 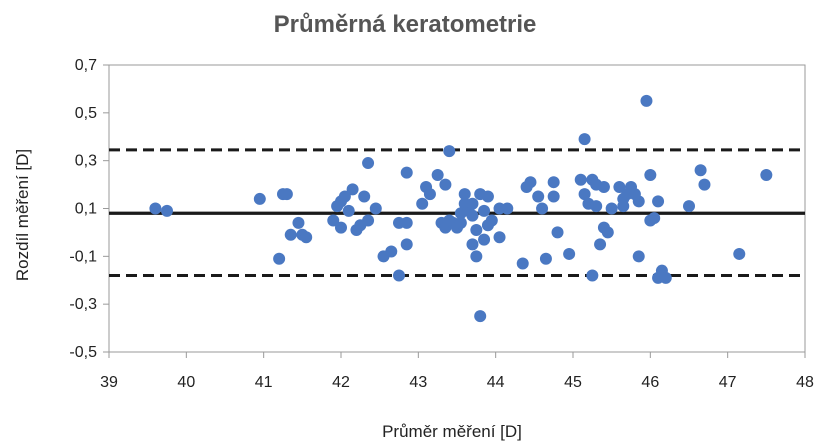 I want to click on y-tick-label: -0,5, so click(x=83, y=352).